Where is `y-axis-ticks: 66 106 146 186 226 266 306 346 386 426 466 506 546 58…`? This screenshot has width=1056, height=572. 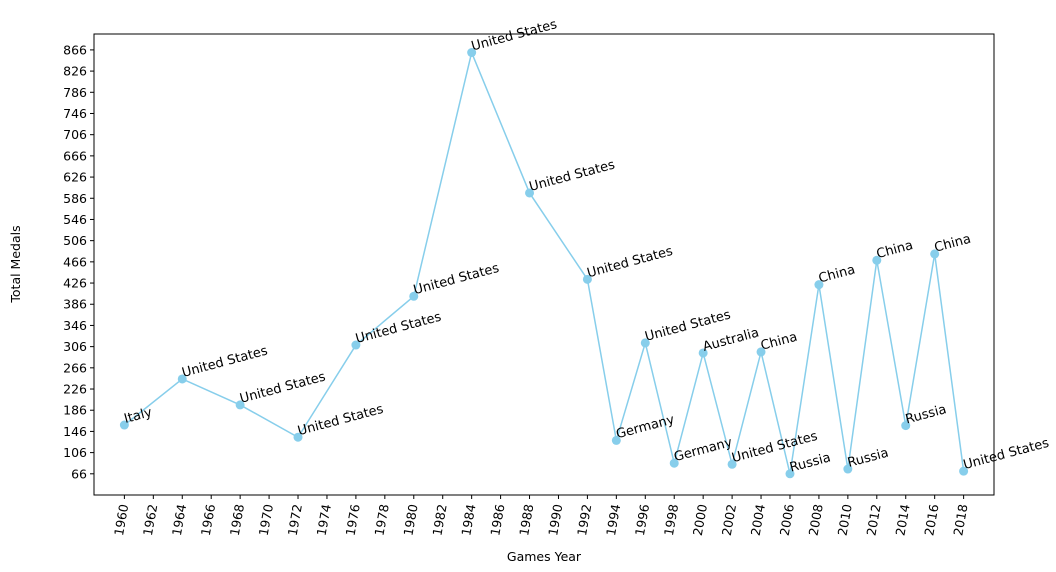 y-axis-ticks: 66 106 146 186 226 266 306 346 386 426 466 506 546 58… is located at coordinates (78, 261).